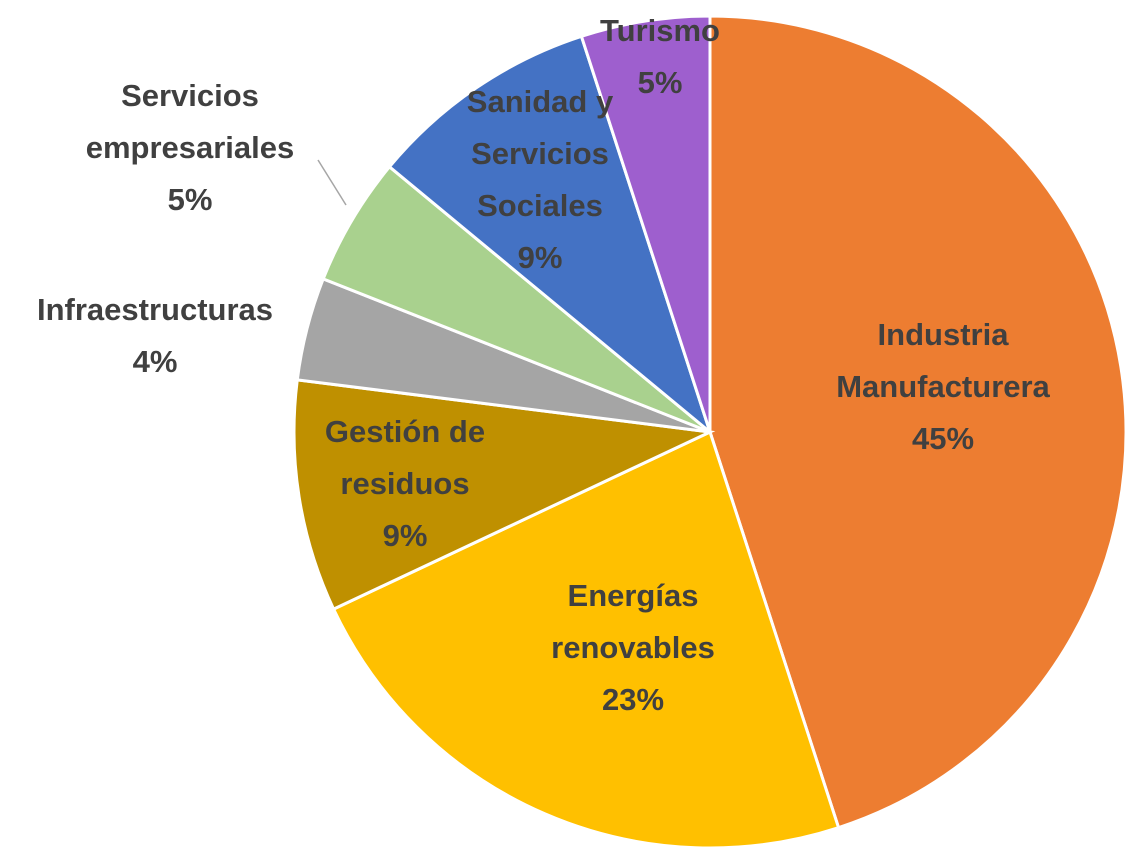  Describe the element at coordinates (332, 182) in the screenshot. I see `leader-line` at that location.